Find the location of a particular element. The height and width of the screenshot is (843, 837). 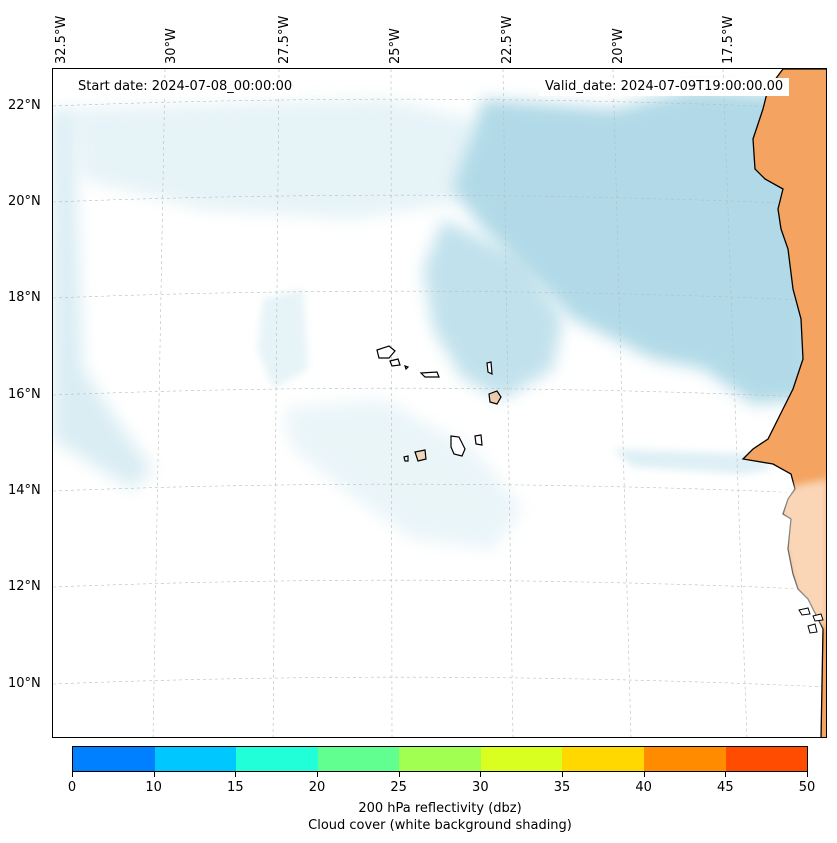

parallel-10n is located at coordinates (439, 682).